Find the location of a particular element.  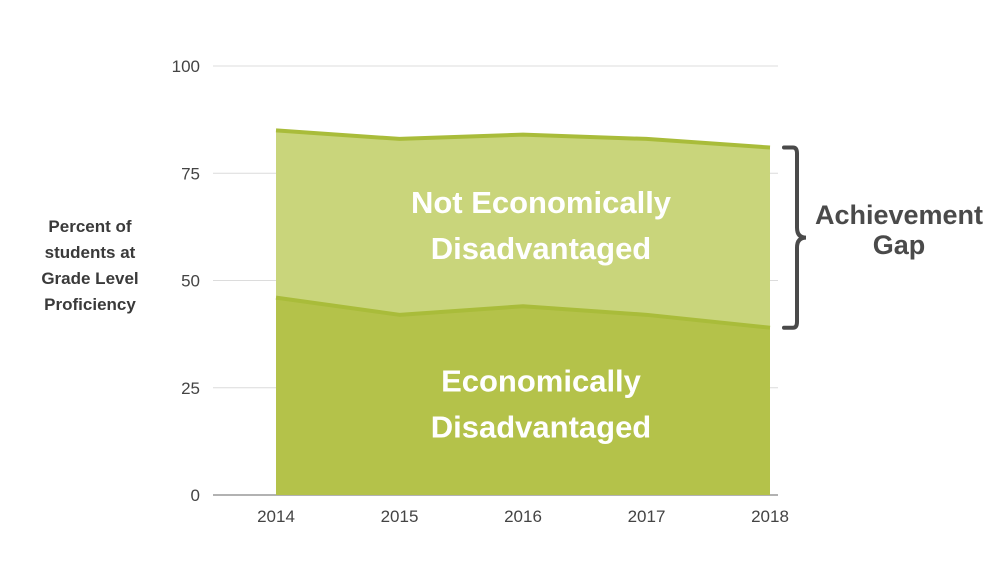

y-tick-label: 50 is located at coordinates (190, 281).